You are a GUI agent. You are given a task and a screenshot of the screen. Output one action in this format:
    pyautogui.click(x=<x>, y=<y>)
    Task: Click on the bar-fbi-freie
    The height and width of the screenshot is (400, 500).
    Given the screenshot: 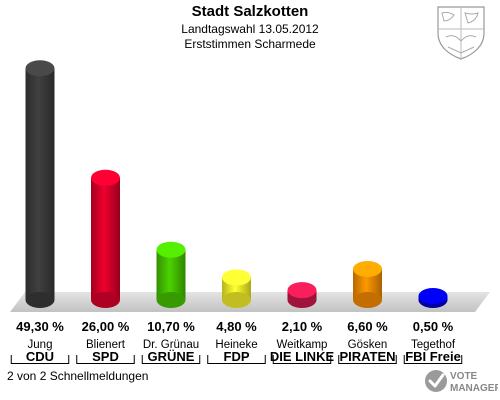 What is the action you would take?
    pyautogui.click(x=433, y=298)
    